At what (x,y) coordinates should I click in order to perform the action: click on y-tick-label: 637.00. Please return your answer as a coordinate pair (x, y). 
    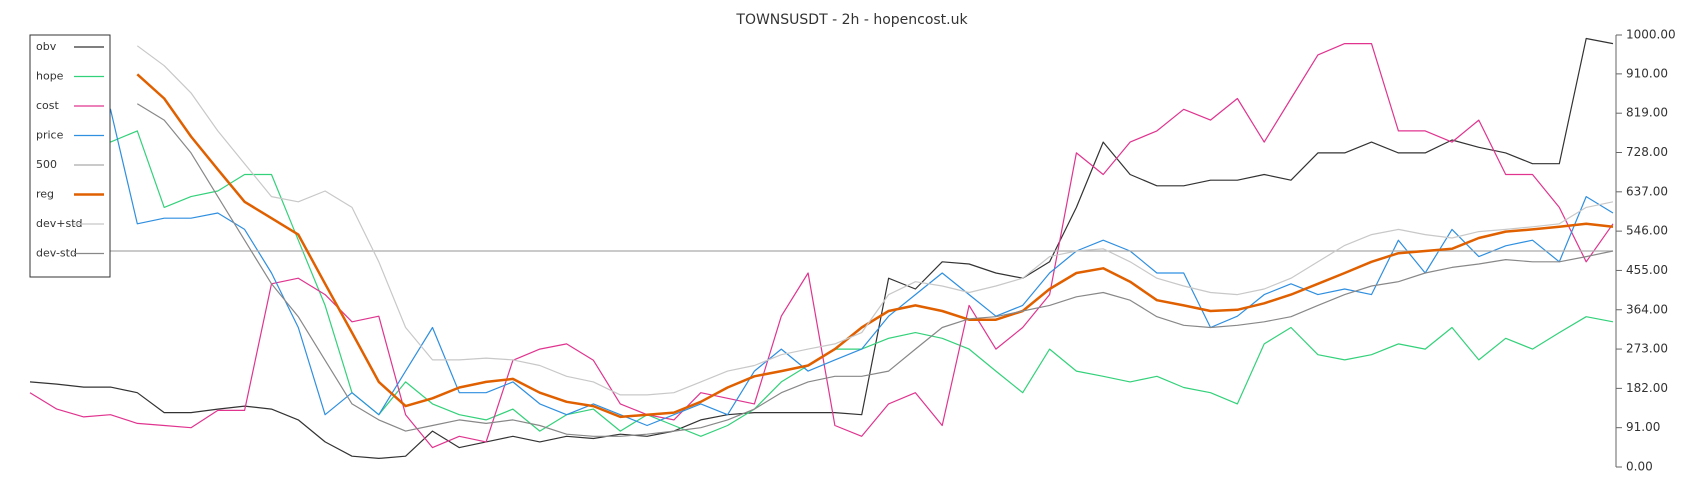
    Looking at the image, I should click on (1647, 191).